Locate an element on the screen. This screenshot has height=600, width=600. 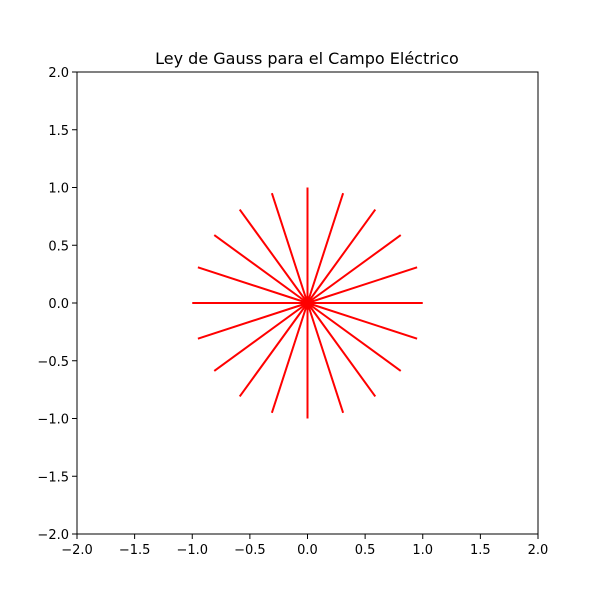
x-tick-label: 0.0 is located at coordinates (307, 550).